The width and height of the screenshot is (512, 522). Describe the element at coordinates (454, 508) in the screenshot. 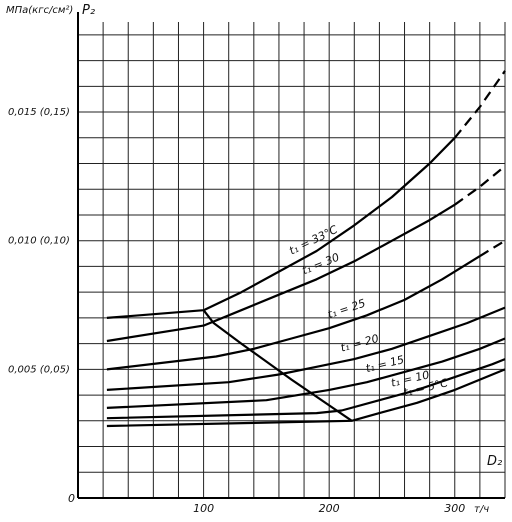

I see `x-tick-label: 300` at that location.